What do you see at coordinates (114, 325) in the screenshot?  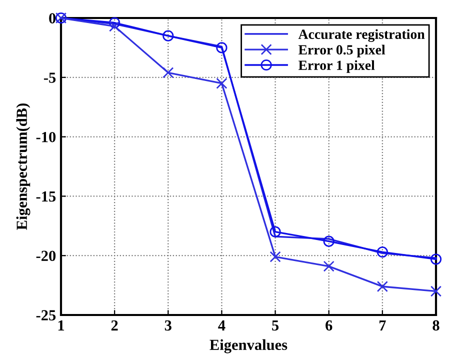 I see `x-tick-label: 2` at bounding box center [114, 325].